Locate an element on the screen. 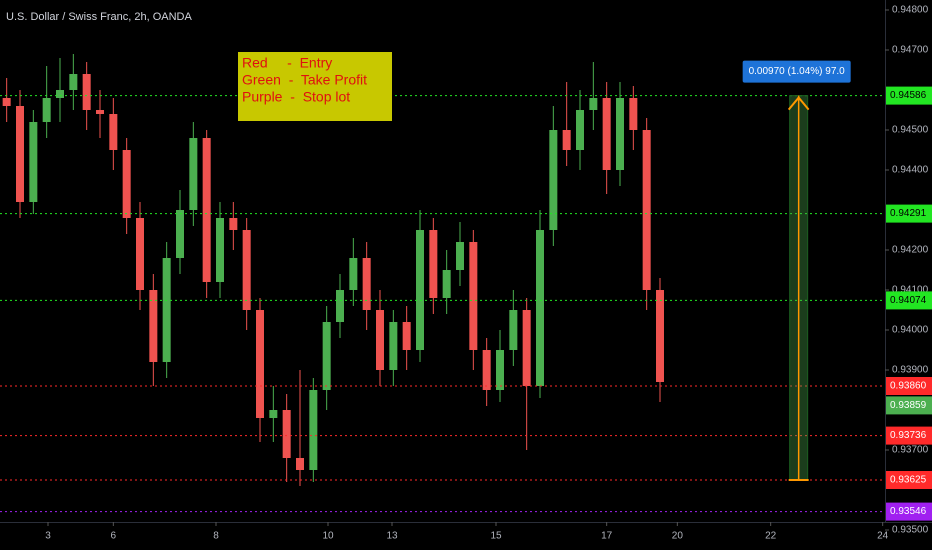 The height and width of the screenshot is (550, 932). last-price-bg is located at coordinates (909, 405).